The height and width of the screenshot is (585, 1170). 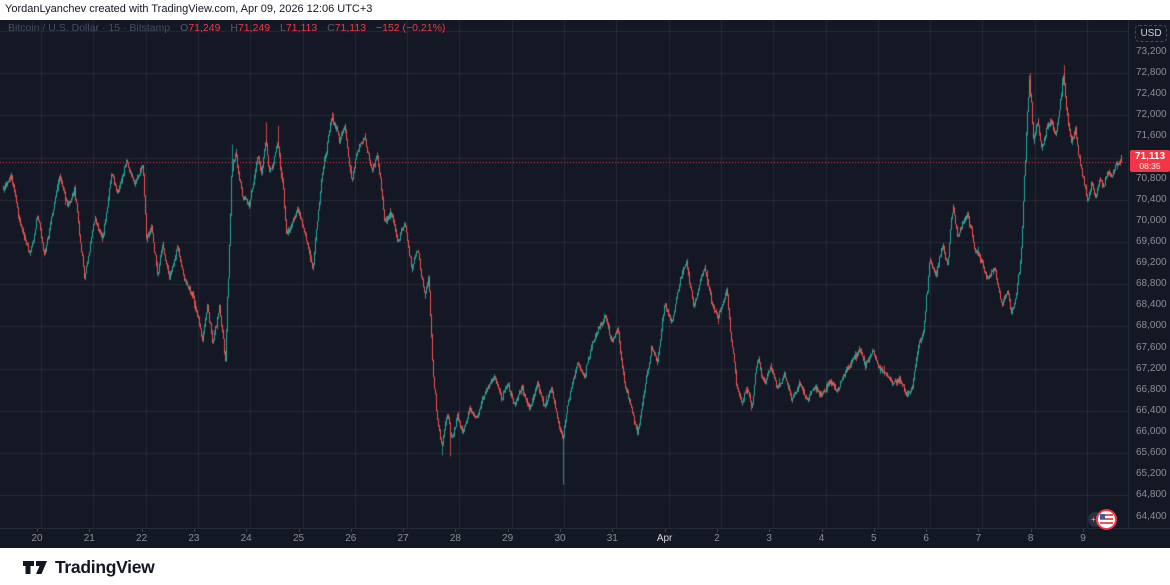 I want to click on last-price-badge: 71,113 08:35, so click(x=1150, y=161).